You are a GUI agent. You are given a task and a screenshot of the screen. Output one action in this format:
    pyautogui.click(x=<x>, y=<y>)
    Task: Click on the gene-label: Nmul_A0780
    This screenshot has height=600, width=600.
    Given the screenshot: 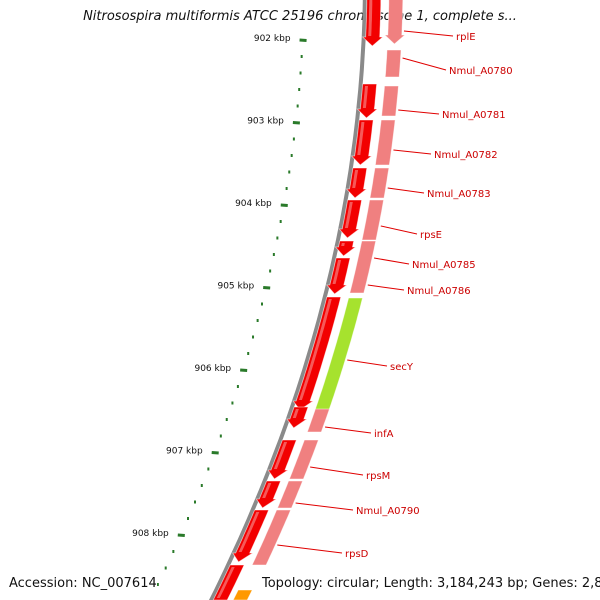 What is the action you would take?
    pyautogui.click(x=481, y=71)
    